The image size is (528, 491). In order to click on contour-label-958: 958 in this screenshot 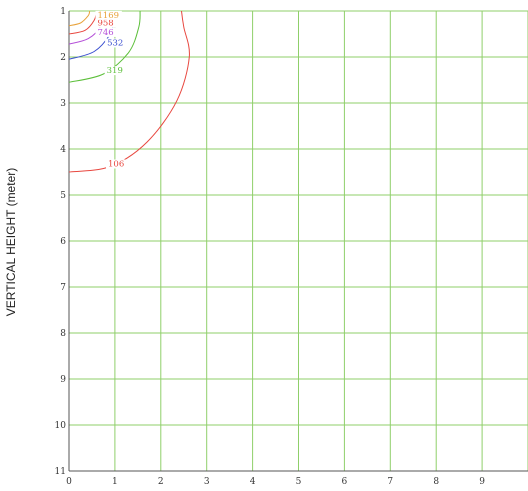, I will do `click(105, 24)`.